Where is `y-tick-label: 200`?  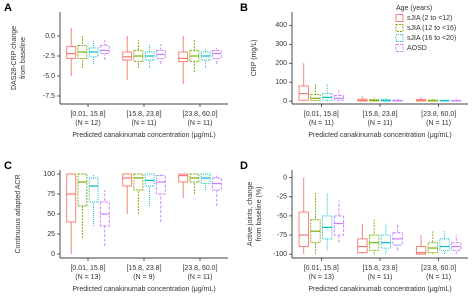
y-tick-label: 200 is located at coordinates (281, 63).